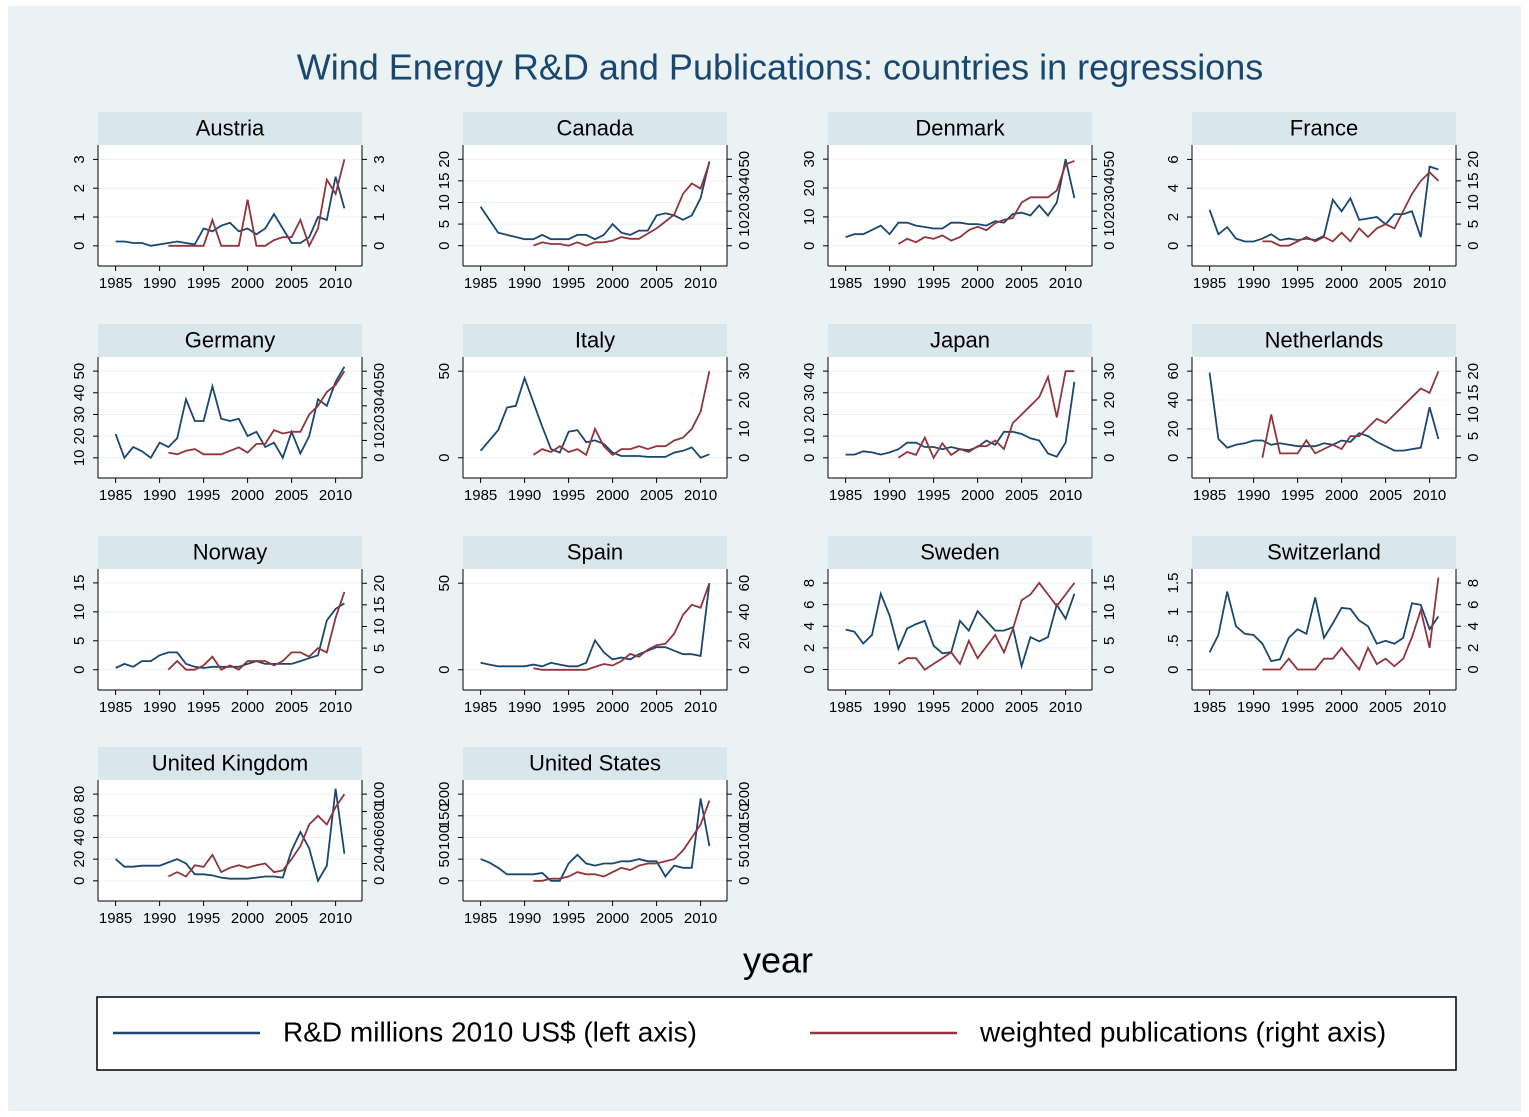  What do you see at coordinates (444, 224) in the screenshot?
I see `y-tick-label: 5` at bounding box center [444, 224].